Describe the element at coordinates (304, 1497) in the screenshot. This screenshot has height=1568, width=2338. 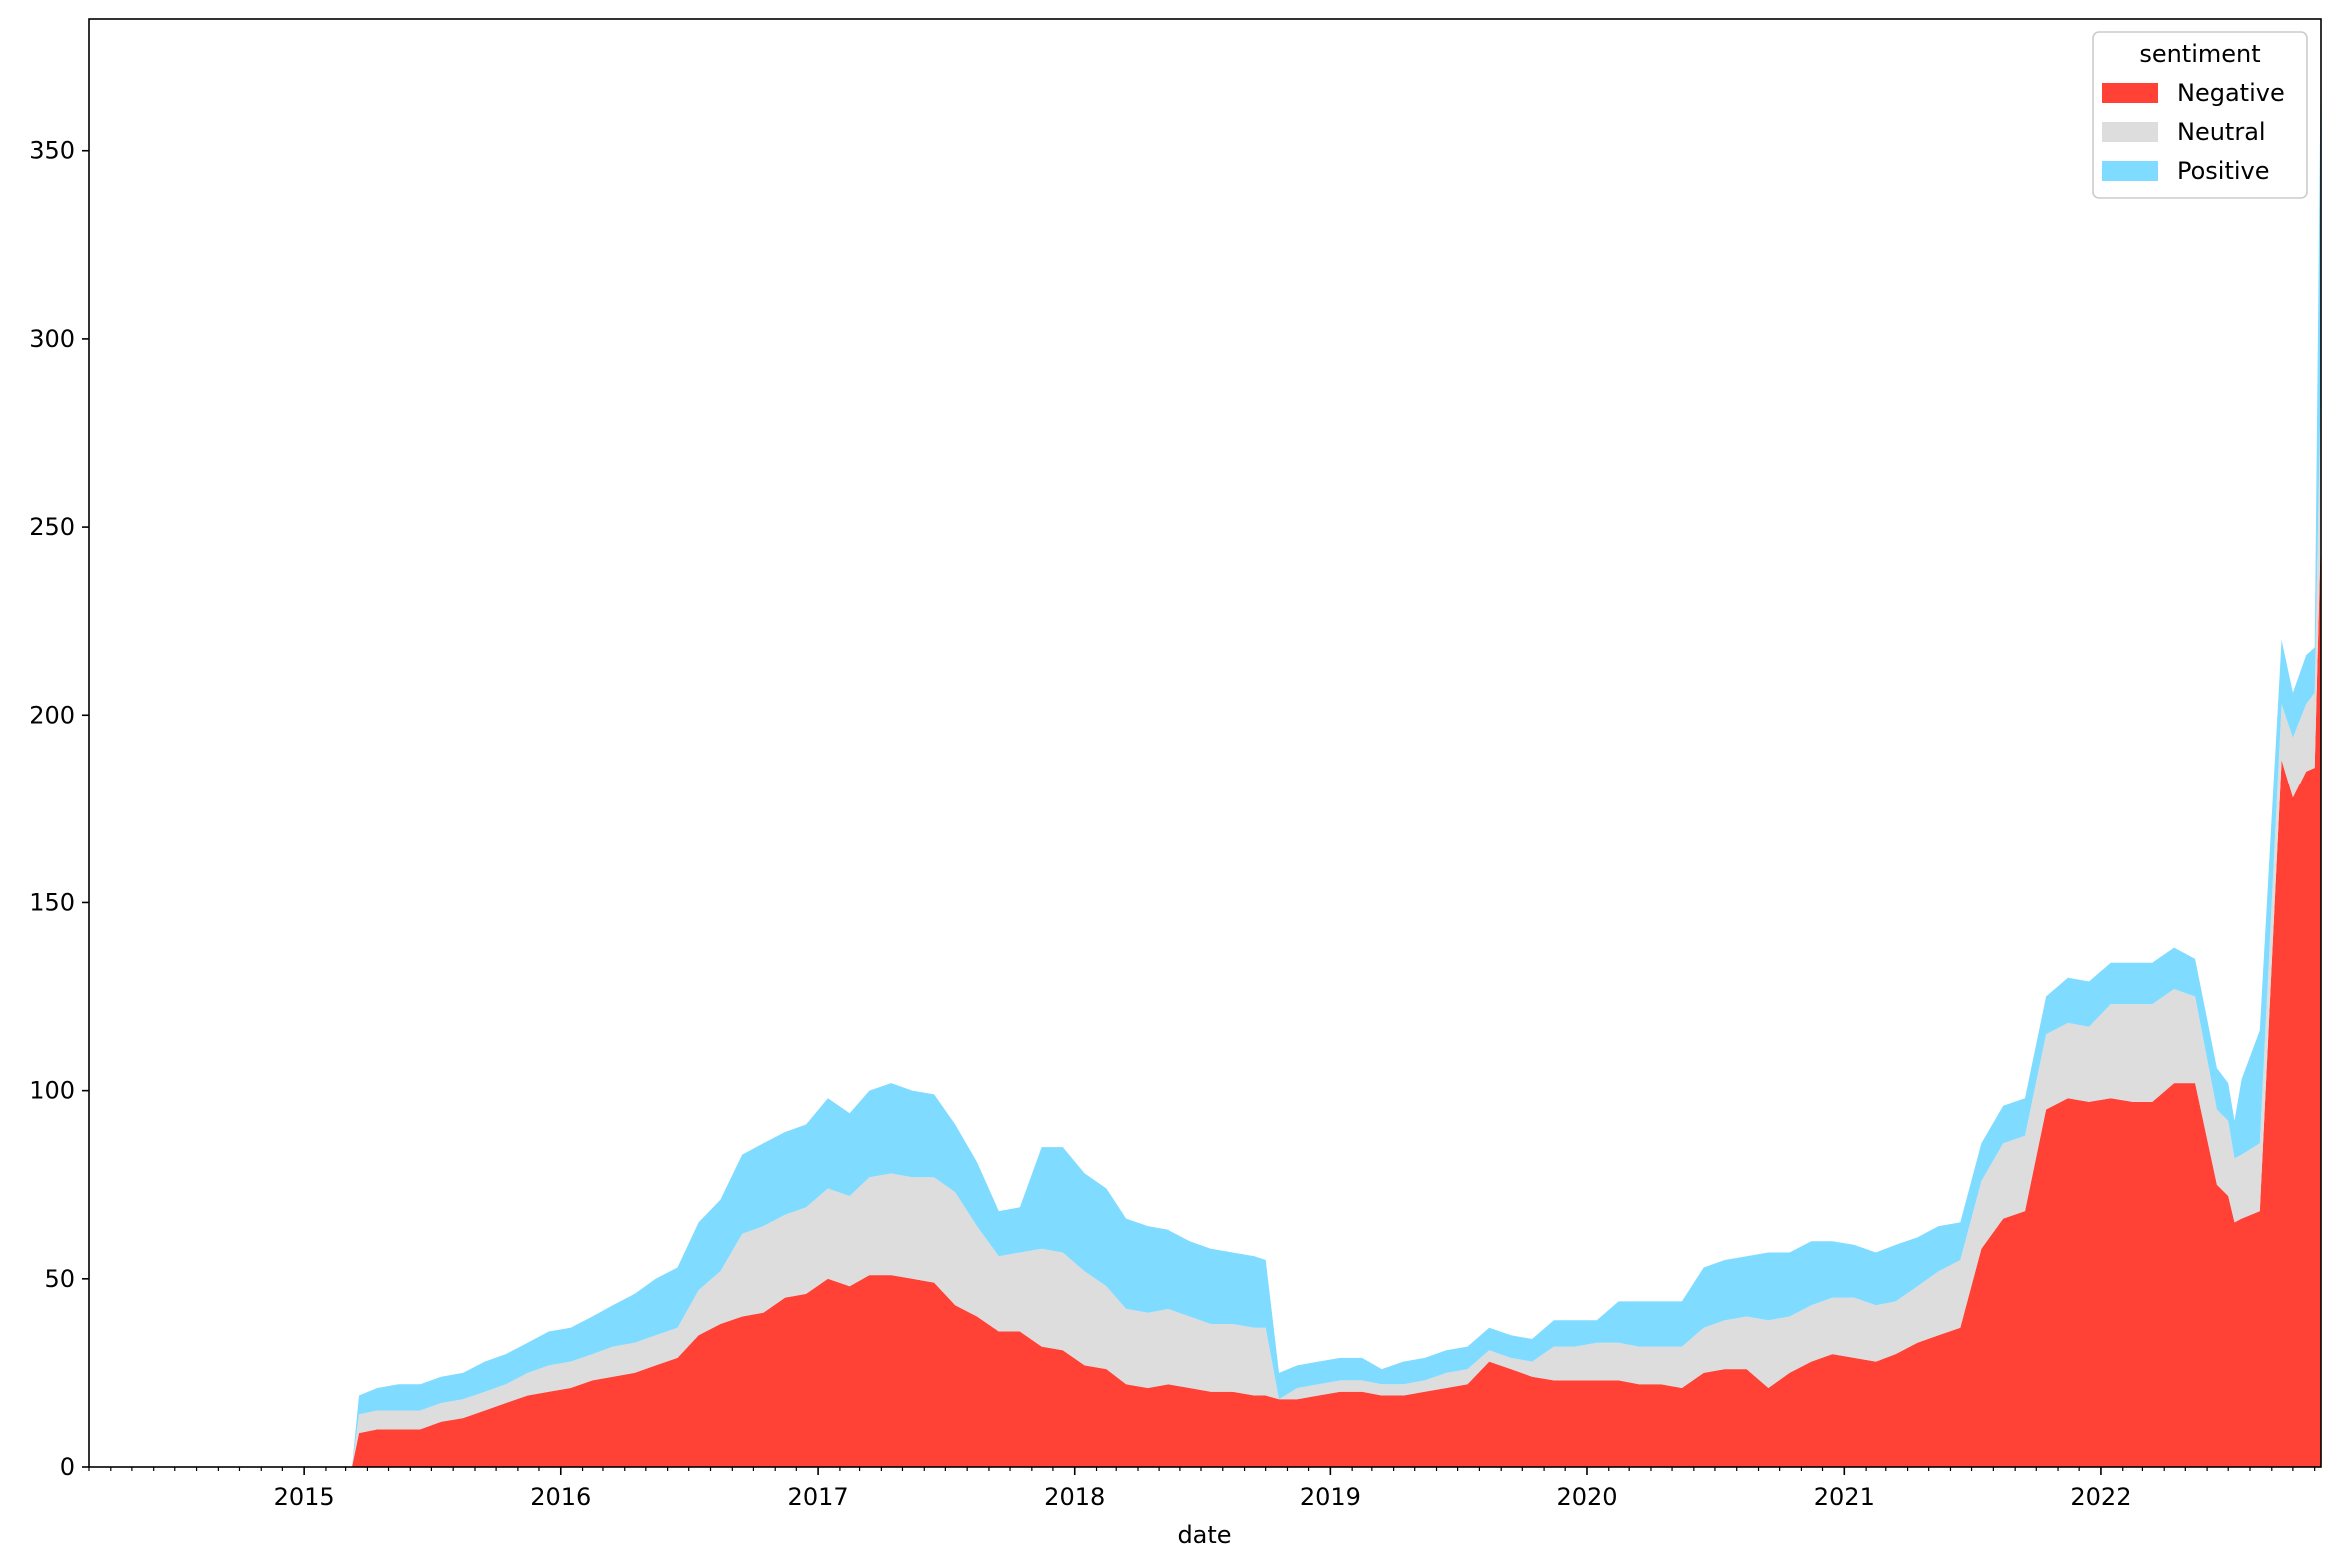
I see `x-tick-label: 2015` at that location.